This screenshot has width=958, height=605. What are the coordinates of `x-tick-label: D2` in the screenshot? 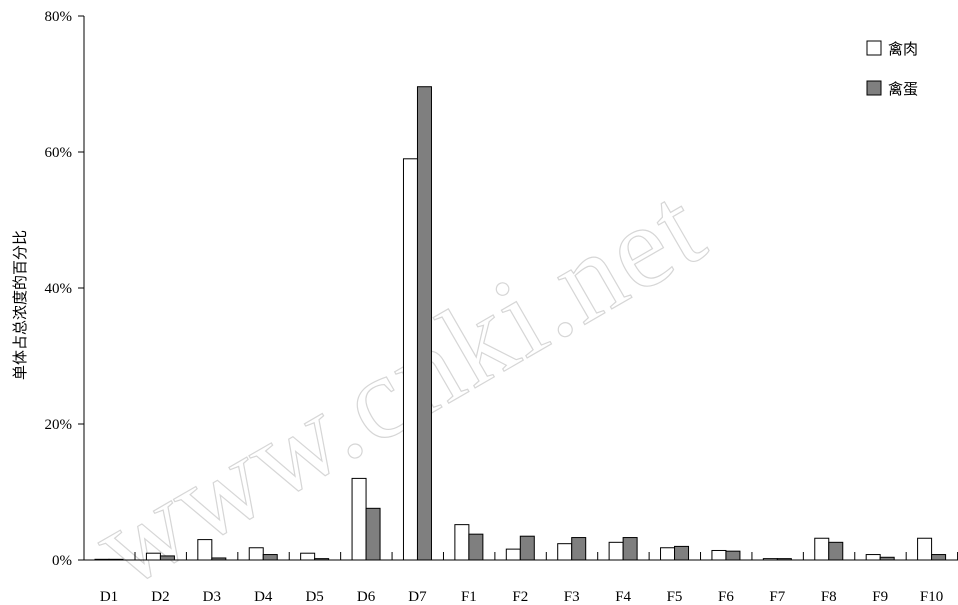 It's located at (160, 597).